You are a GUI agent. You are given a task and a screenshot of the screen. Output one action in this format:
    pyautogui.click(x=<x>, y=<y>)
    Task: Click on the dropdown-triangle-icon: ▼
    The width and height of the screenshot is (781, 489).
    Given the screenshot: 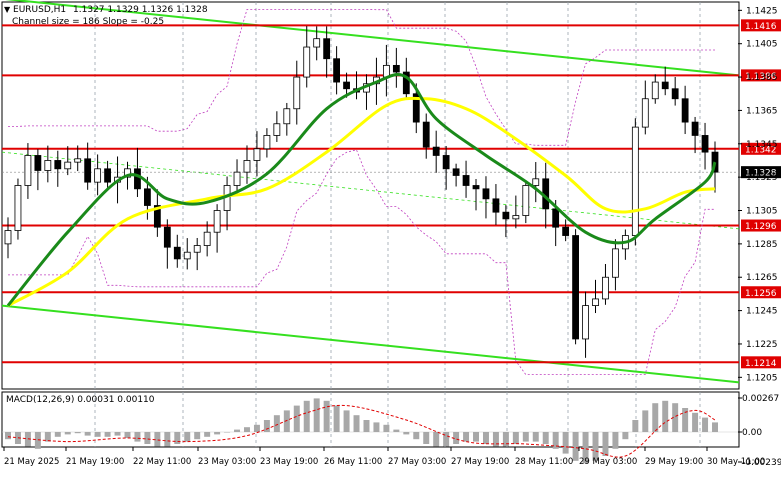 What is the action you would take?
    pyautogui.click(x=7, y=9)
    